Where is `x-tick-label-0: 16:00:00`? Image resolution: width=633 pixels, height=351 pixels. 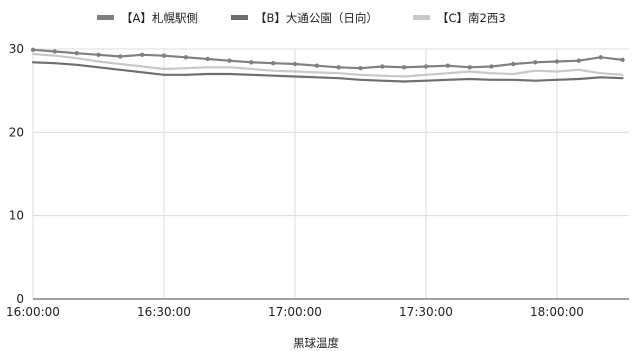 x-tick-label-0: 16:00:00 is located at coordinates (33, 312).